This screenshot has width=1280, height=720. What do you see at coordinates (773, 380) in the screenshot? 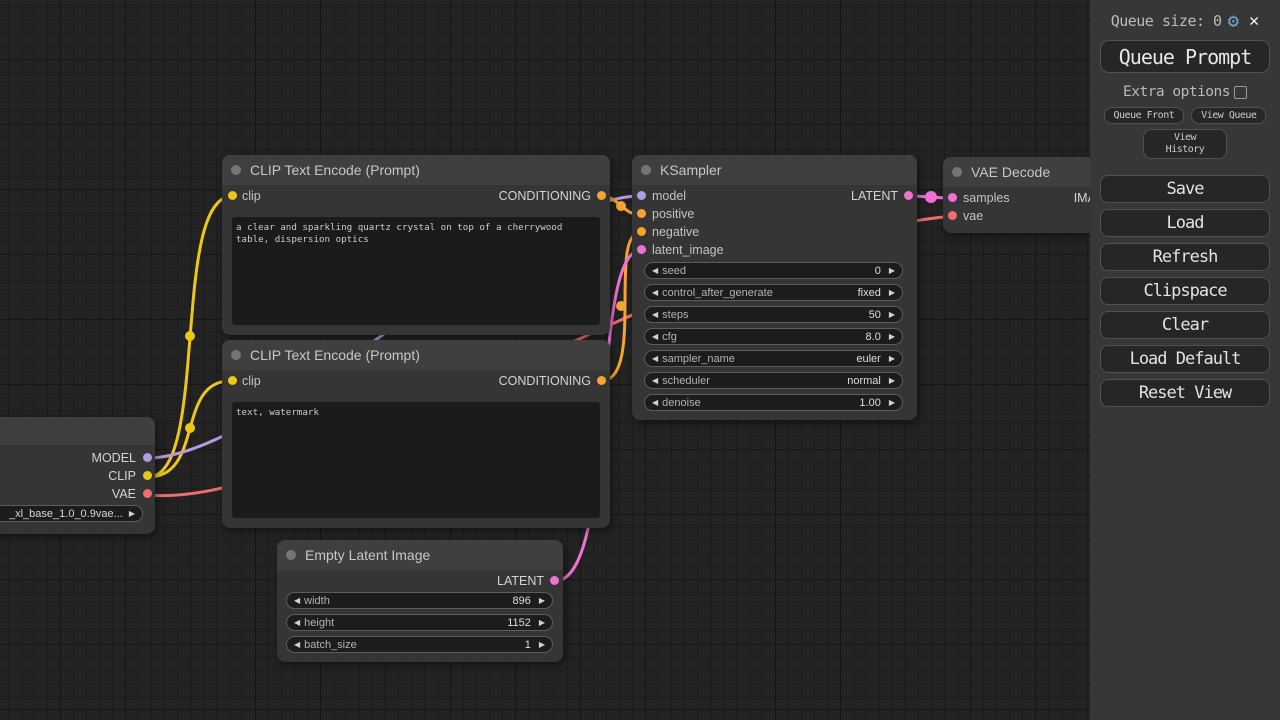
I see `scheduler-widget: ◀ scheduler normal ▶` at bounding box center [773, 380].